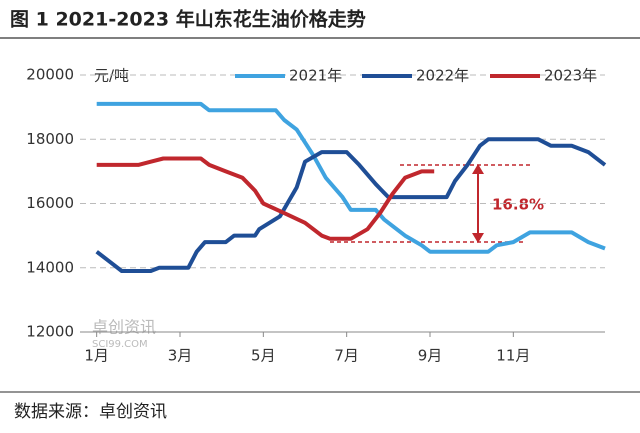  Describe the element at coordinates (50, 75) in the screenshot. I see `y-tick-label: 20000` at that location.